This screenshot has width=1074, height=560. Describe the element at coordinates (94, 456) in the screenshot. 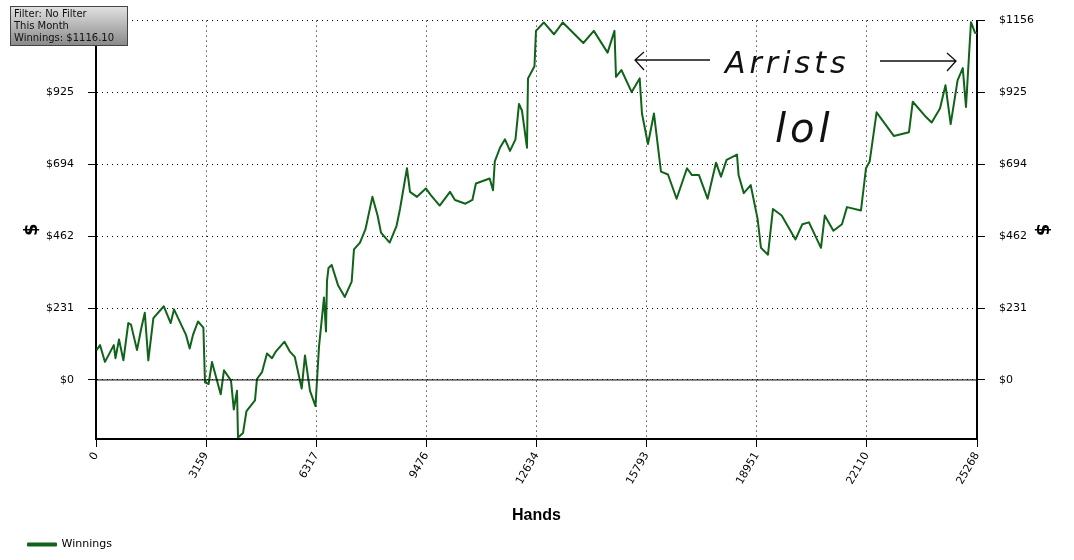

I see `x-tick-label: 0` at that location.